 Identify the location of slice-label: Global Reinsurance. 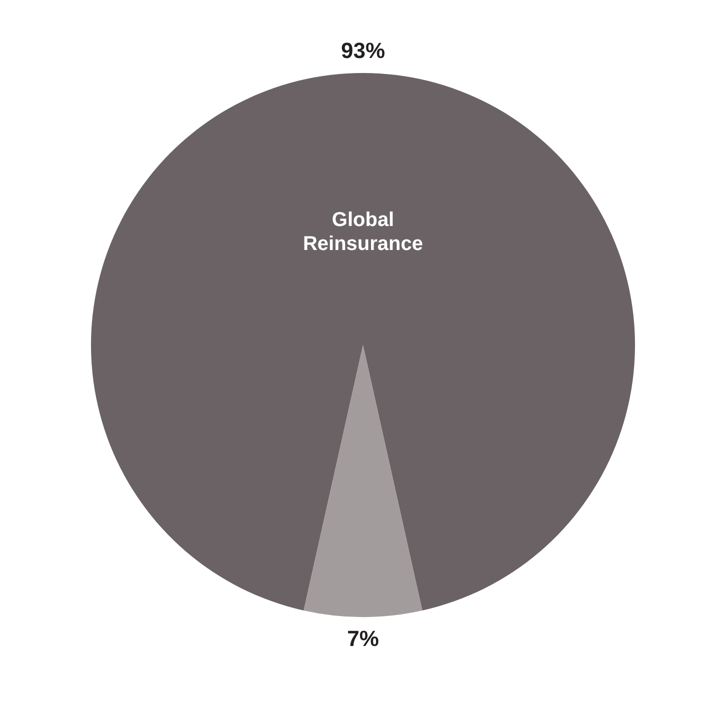
(363, 231).